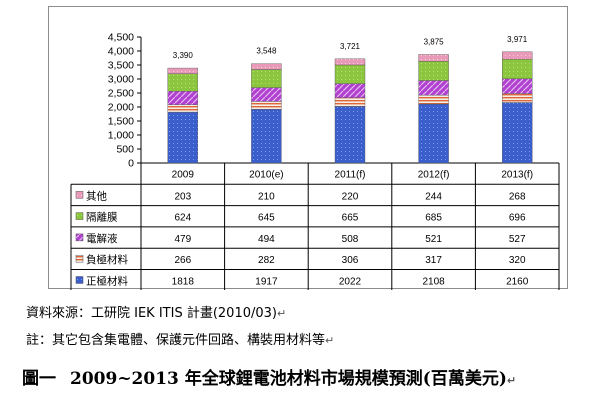  Describe the element at coordinates (350, 260) in the screenshot. I see `table-cell-value: 306` at that location.